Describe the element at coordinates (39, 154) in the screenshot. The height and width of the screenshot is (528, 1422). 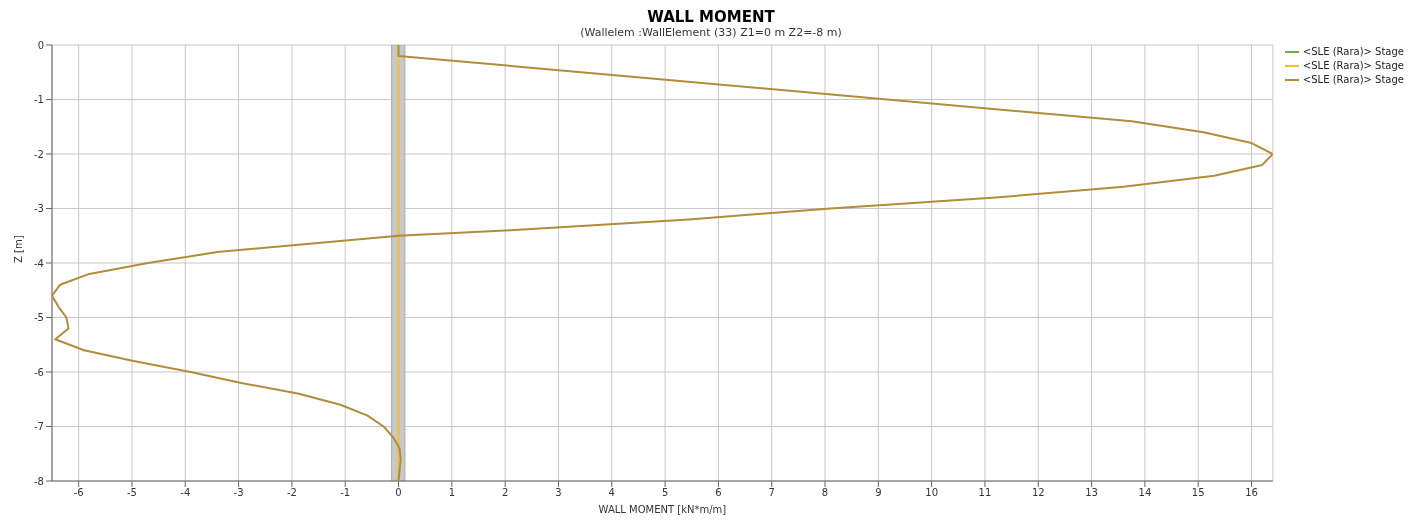
I see `y-tick-label: -2` at that location.